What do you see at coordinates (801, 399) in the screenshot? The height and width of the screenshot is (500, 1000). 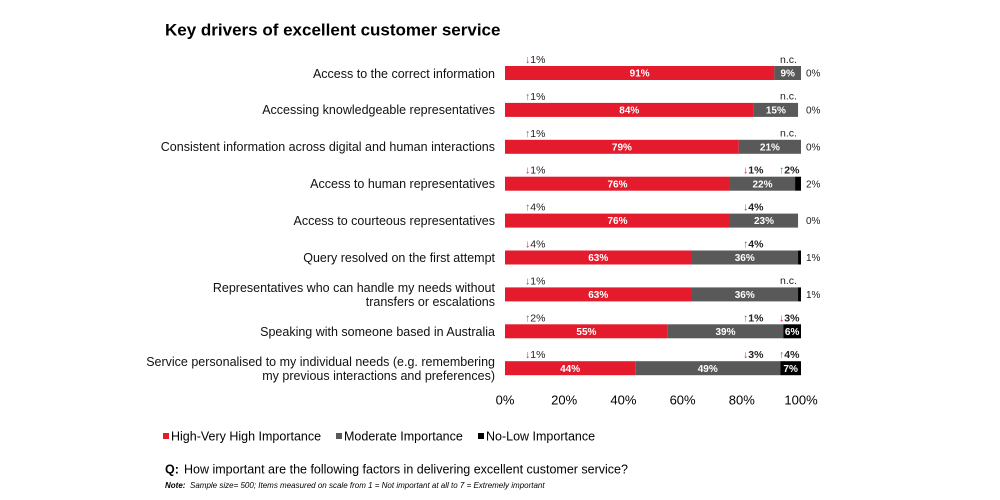 I see `x-tick-label: 100%` at bounding box center [801, 399].